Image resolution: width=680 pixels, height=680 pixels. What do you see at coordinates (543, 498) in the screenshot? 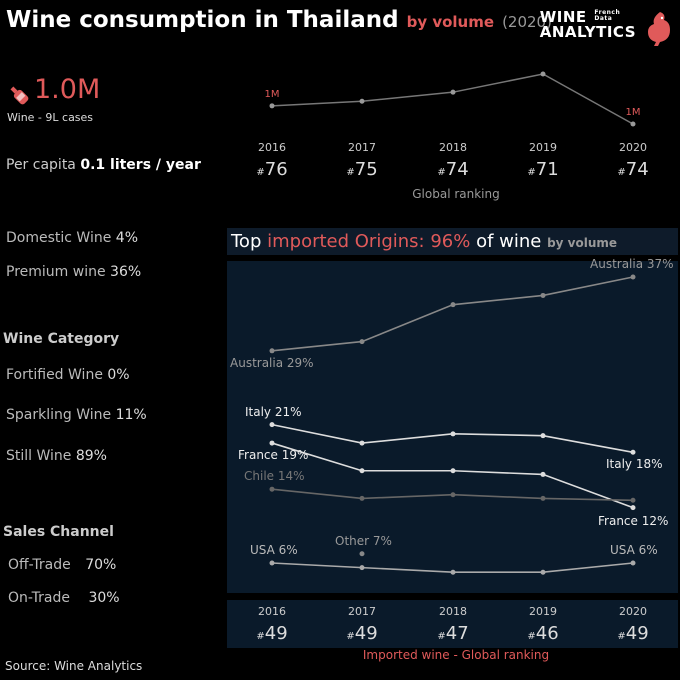
I see `point-chile-2019` at bounding box center [543, 498].